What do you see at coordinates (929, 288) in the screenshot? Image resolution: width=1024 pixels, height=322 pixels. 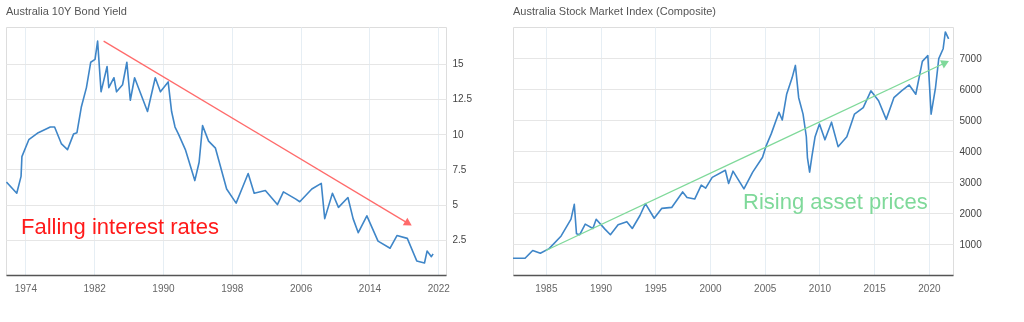 I see `x-tick-label: 2020` at bounding box center [929, 288].